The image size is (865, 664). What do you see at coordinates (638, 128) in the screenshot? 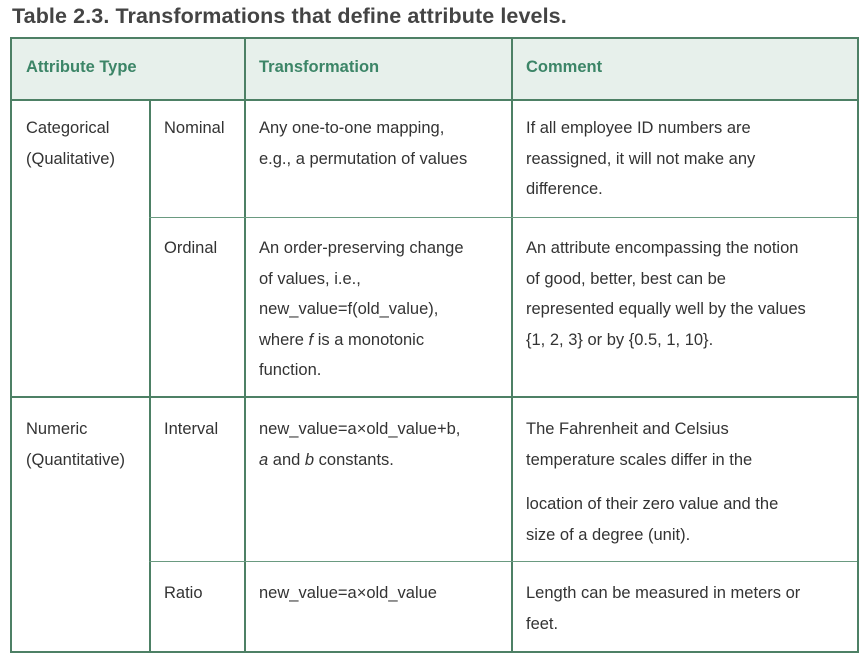
I see `comment-nominal-line: If all employee ID numbers are` at bounding box center [638, 128].